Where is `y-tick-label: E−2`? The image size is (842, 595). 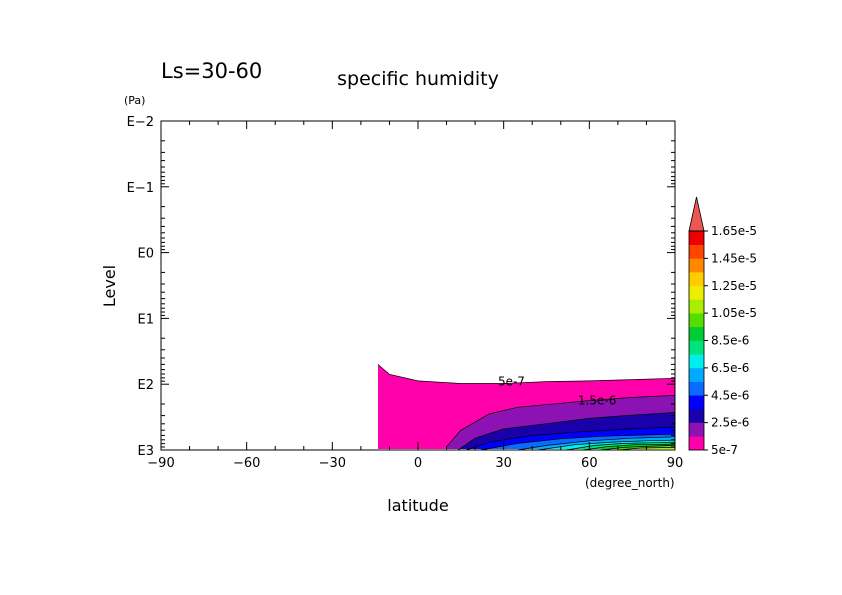 y-tick-label: E−2 is located at coordinates (140, 122).